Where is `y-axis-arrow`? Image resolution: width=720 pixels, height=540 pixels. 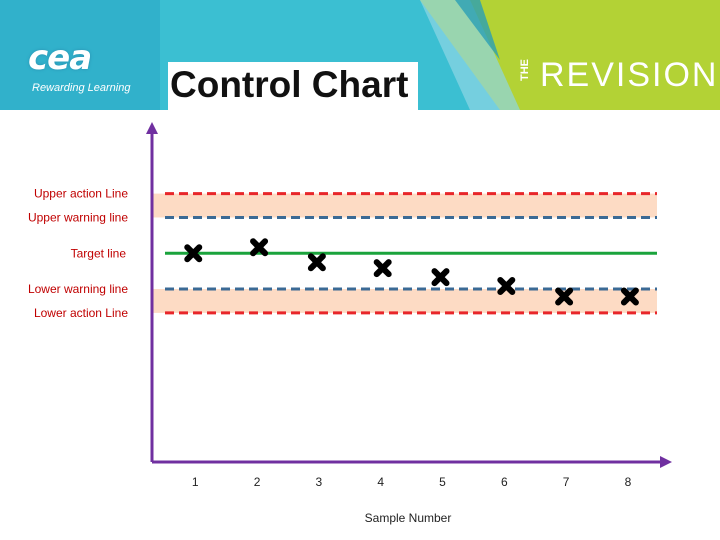
y-axis-arrow is located at coordinates (152, 128).